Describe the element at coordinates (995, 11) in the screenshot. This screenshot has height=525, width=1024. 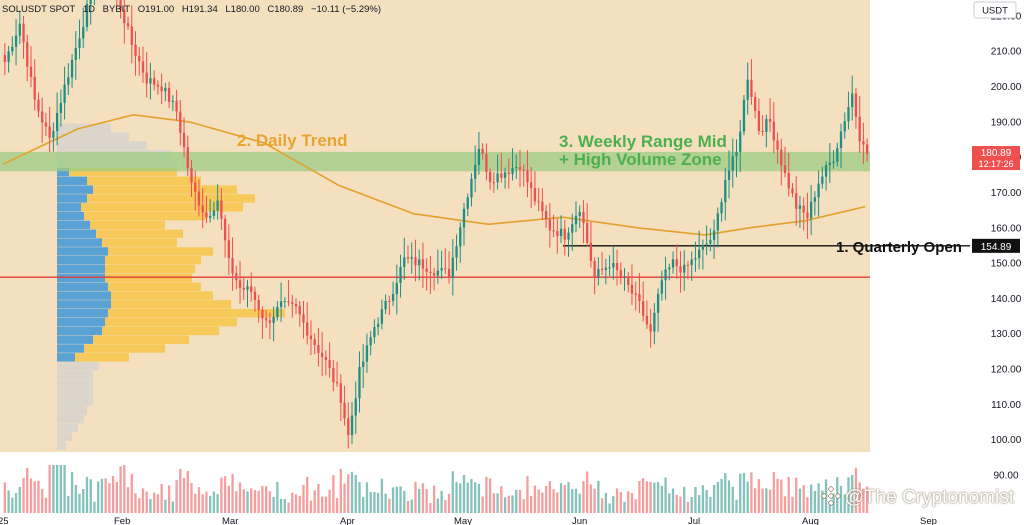
I see `currency-label: USDT` at that location.